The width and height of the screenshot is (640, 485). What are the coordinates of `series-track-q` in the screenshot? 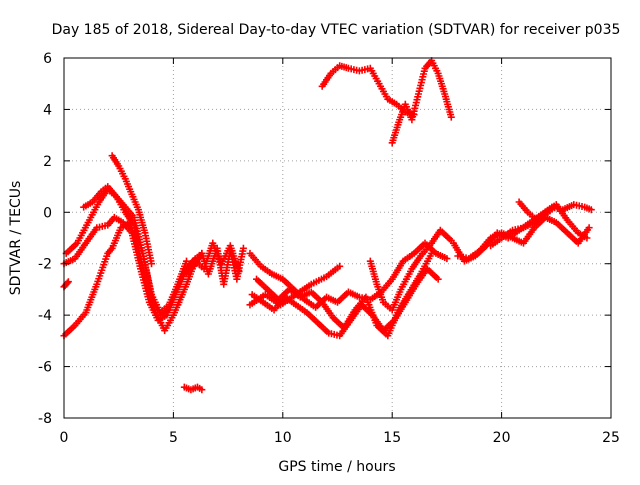 It's located at (368, 90).